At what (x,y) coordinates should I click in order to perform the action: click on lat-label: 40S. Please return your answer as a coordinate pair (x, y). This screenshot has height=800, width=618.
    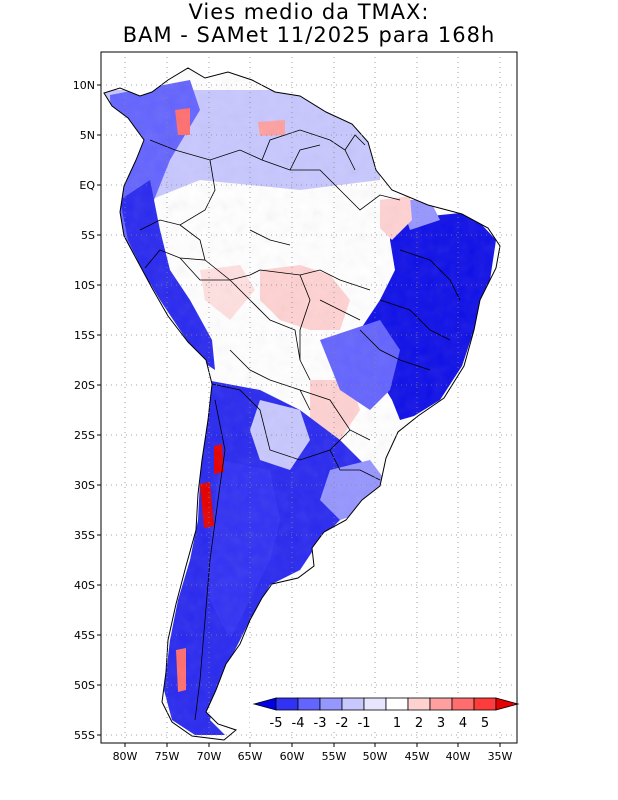
    Looking at the image, I should click on (84, 585).